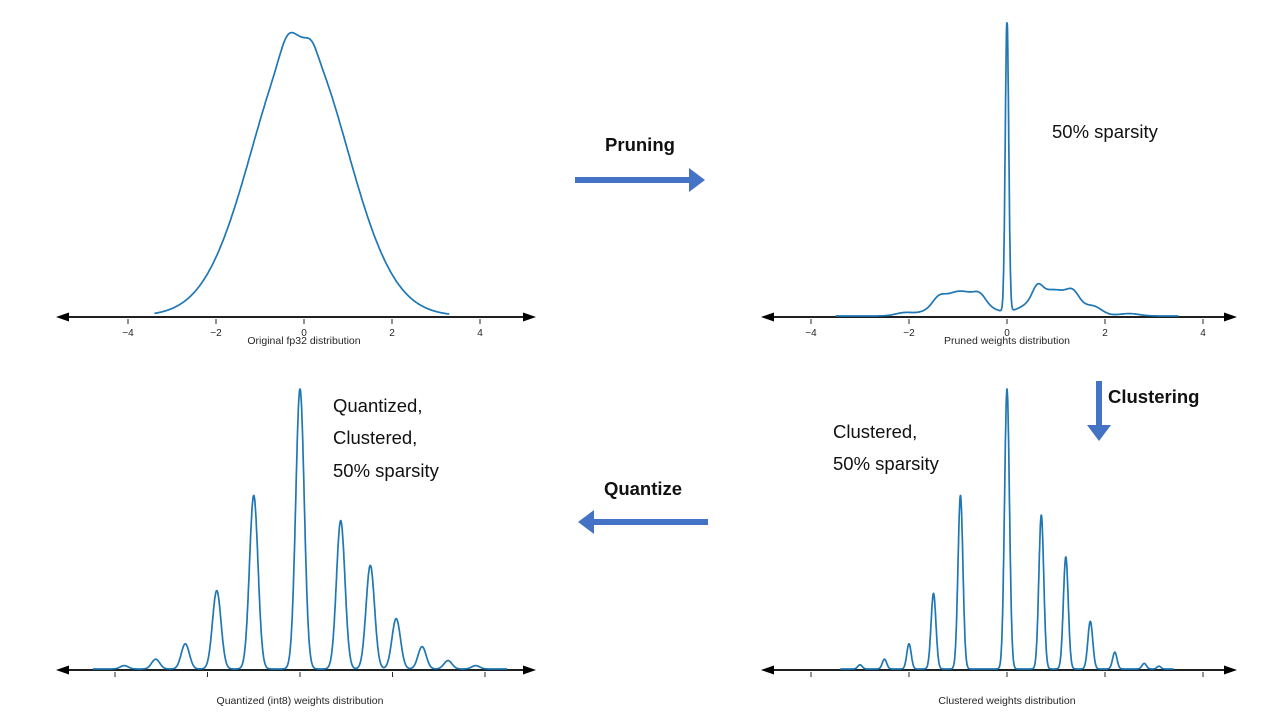  I want to click on left-arrow-icon, so click(643, 522).